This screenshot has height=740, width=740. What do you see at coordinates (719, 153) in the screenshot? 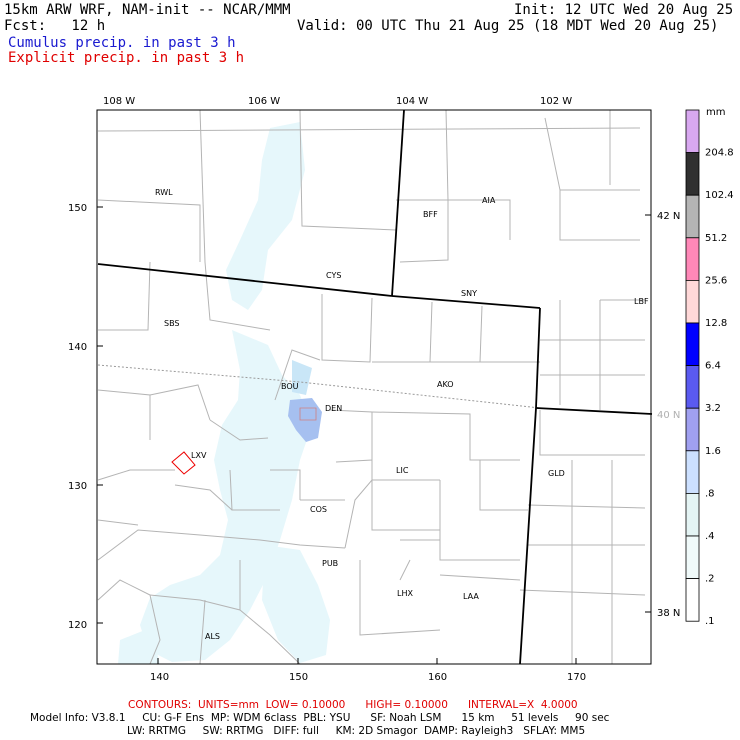
I see `colorbar-level-label: 204.8` at bounding box center [719, 153].